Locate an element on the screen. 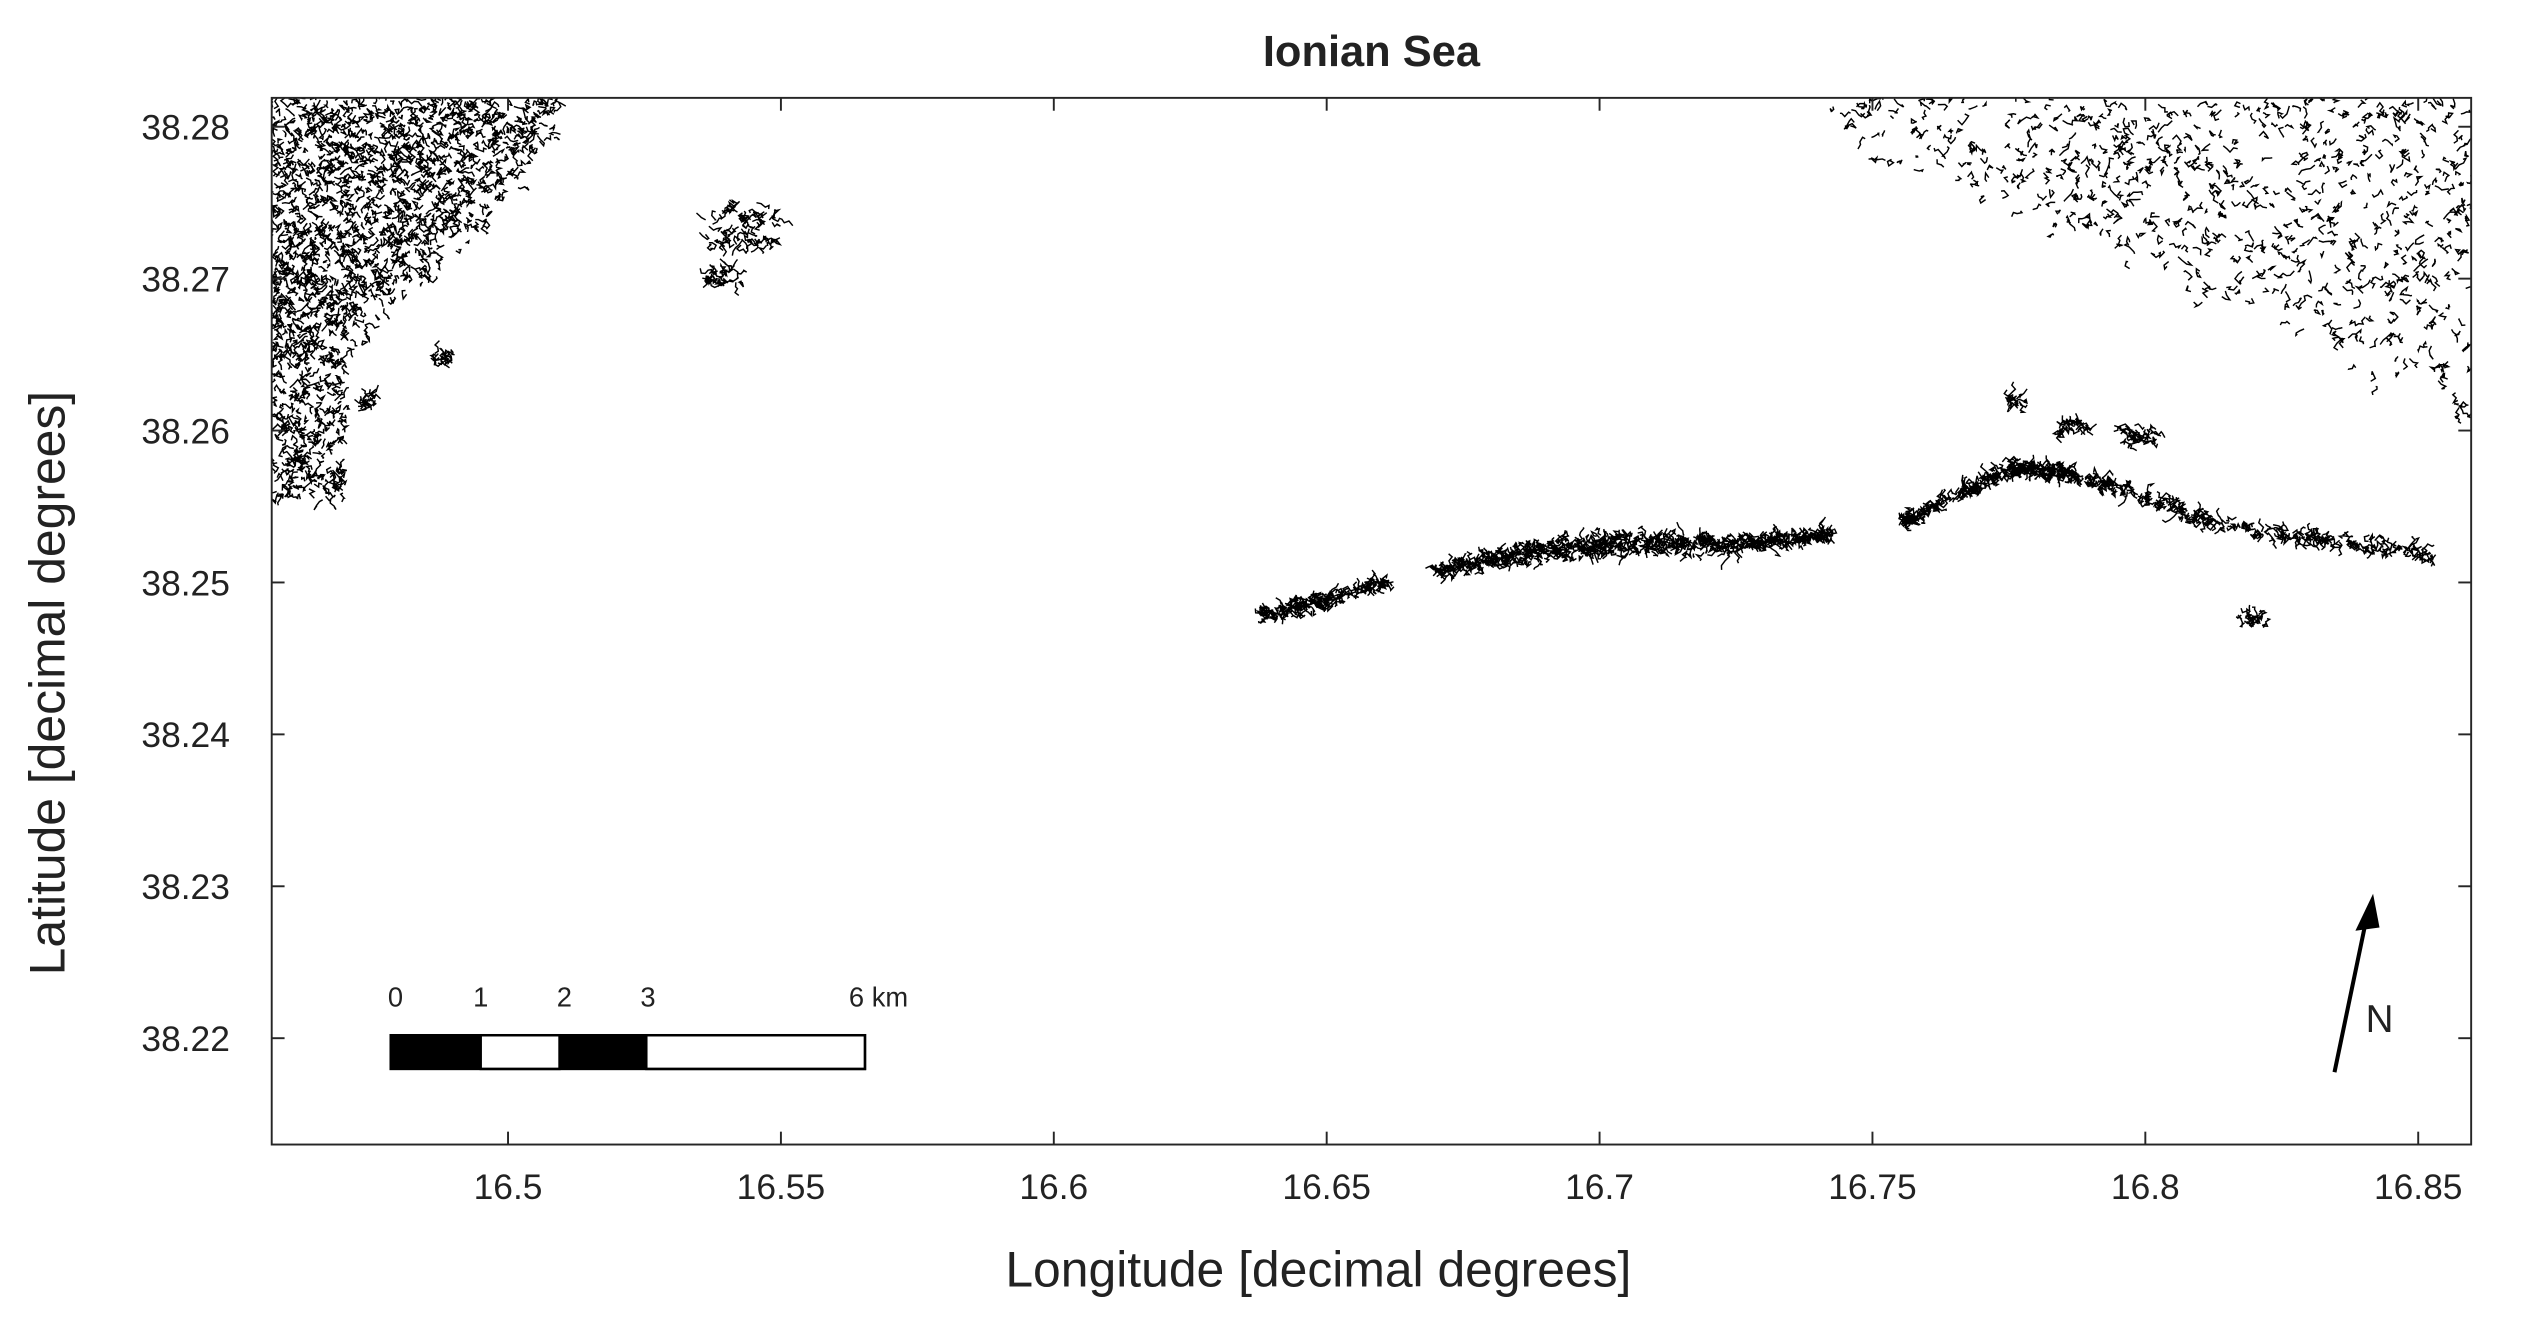  y-tick-label: 38.22 is located at coordinates (185, 1039).